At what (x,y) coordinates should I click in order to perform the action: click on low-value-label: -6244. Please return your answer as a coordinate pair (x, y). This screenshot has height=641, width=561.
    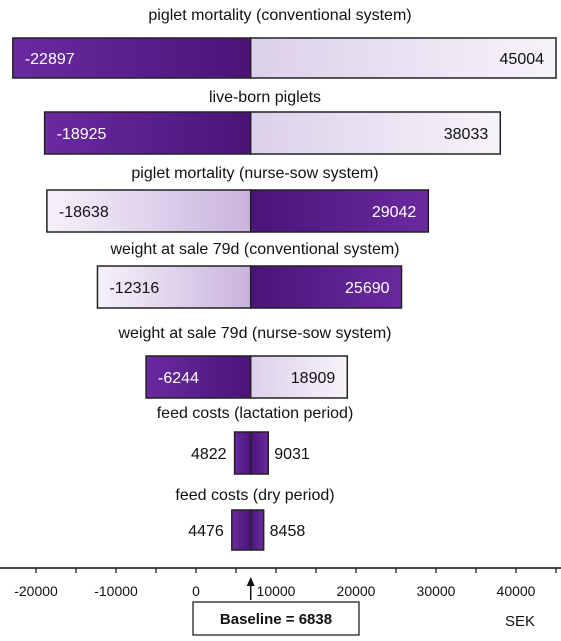
    Looking at the image, I should click on (178, 378).